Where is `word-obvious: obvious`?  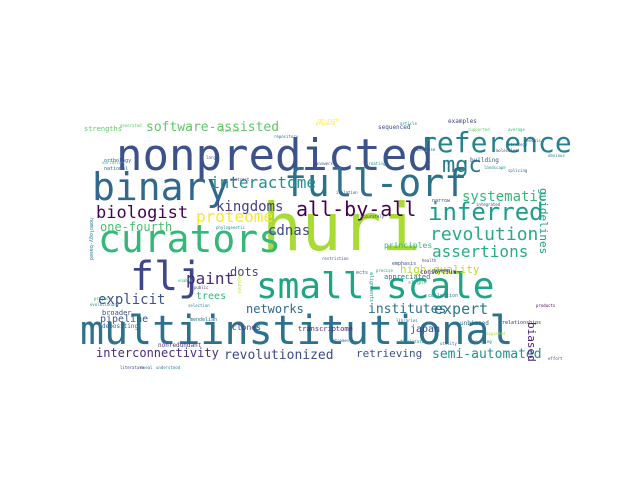
word-obvious: obvious is located at coordinates (556, 155).